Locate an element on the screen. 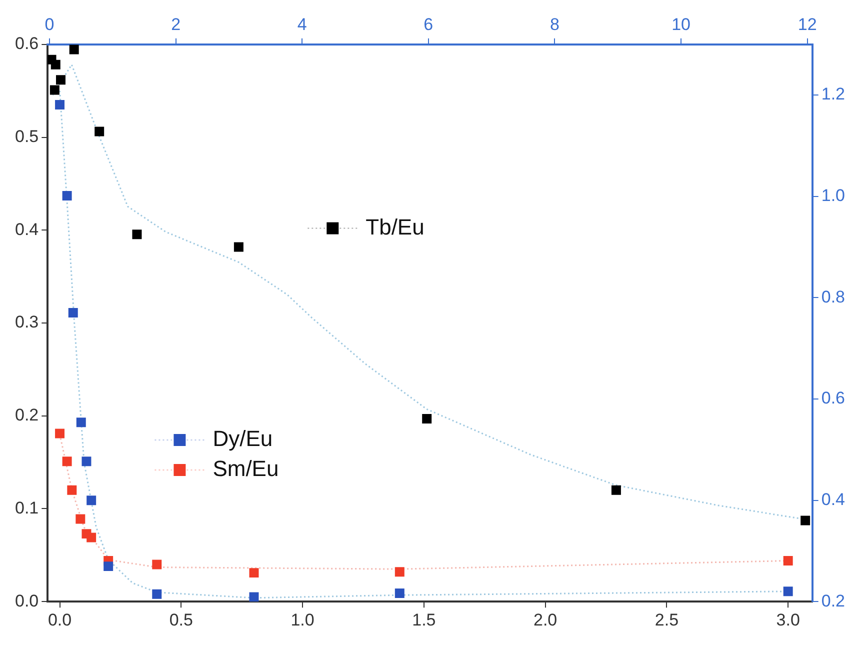 Image resolution: width=860 pixels, height=646 pixels. x2-tick-label: 4 is located at coordinates (302, 24).